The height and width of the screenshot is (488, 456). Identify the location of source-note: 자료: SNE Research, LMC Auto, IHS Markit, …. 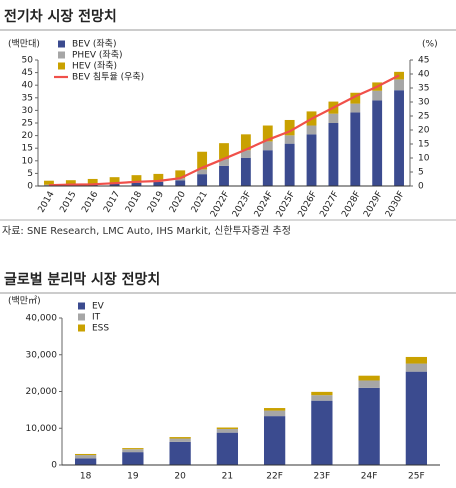
(146, 231).